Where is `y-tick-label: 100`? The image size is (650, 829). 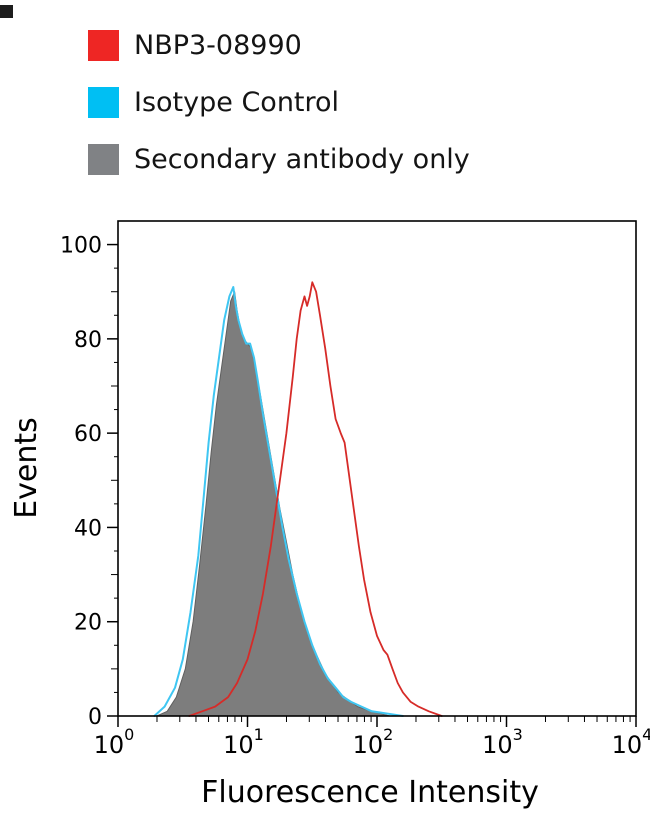
y-tick-label: 100 is located at coordinates (81, 246).